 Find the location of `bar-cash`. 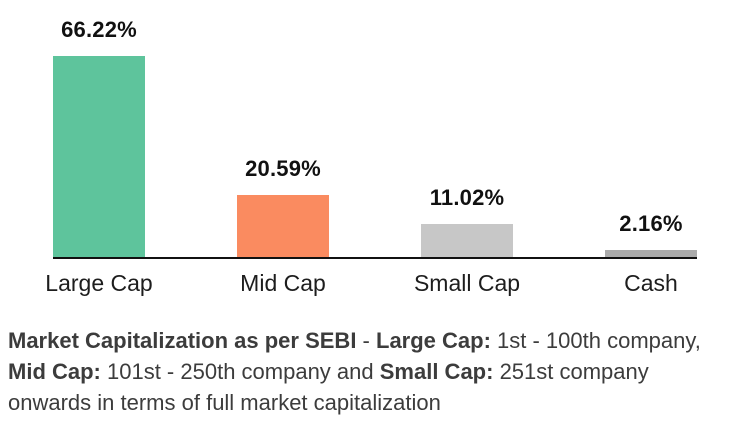

bar-cash is located at coordinates (651, 253).